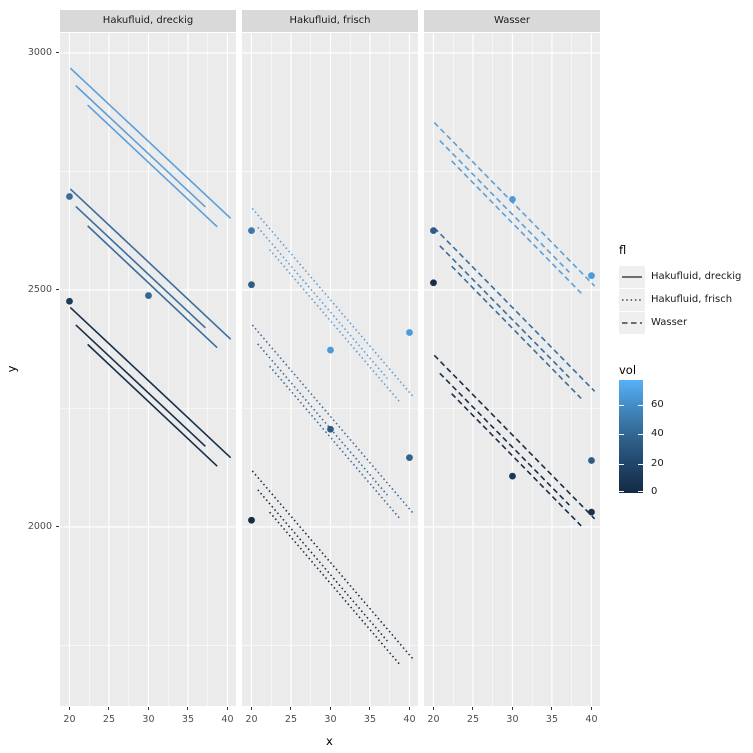 The image size is (753, 753). Describe the element at coordinates (11, 369) in the screenshot. I see `y-axis-title: y` at that location.